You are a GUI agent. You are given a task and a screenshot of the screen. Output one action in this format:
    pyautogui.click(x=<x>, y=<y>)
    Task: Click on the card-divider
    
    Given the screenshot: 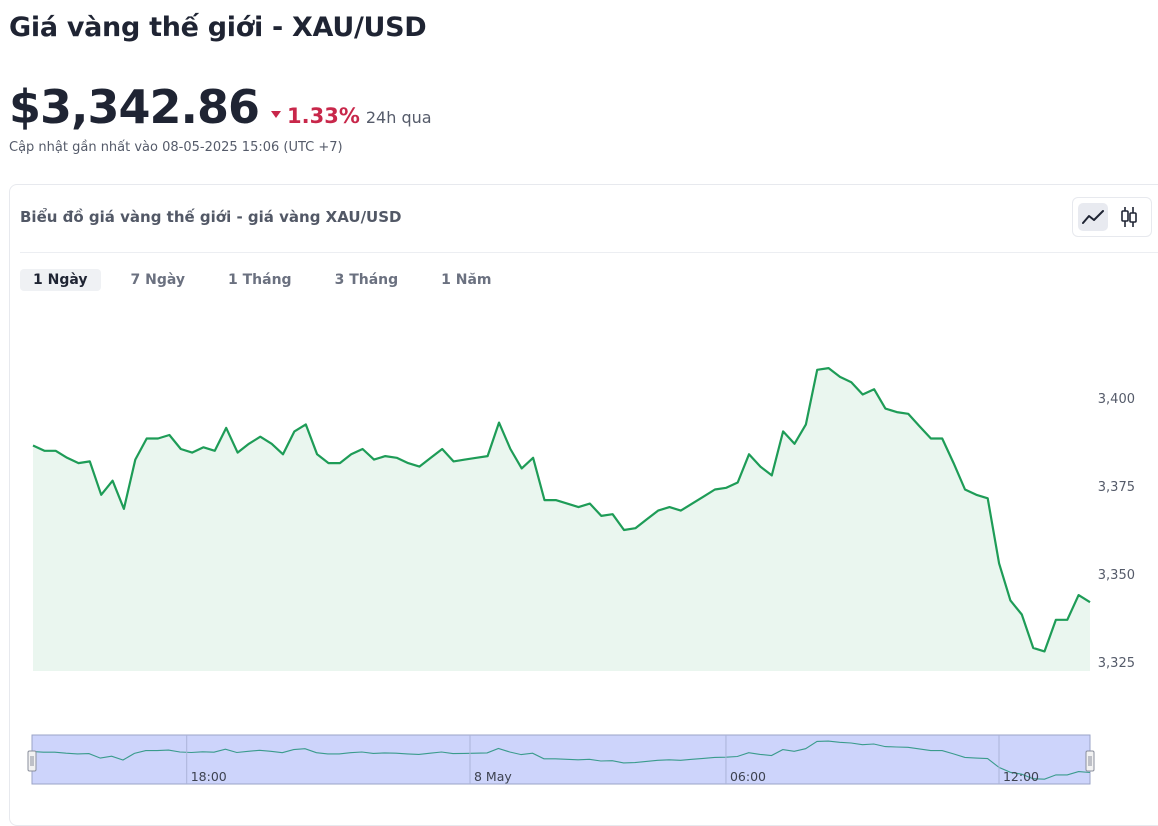 What is the action you would take?
    pyautogui.click(x=589, y=252)
    